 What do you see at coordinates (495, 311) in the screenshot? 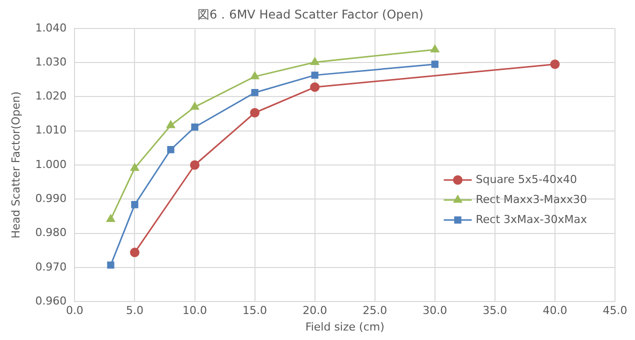
I see `x-tick-label: 35.0` at bounding box center [495, 311].